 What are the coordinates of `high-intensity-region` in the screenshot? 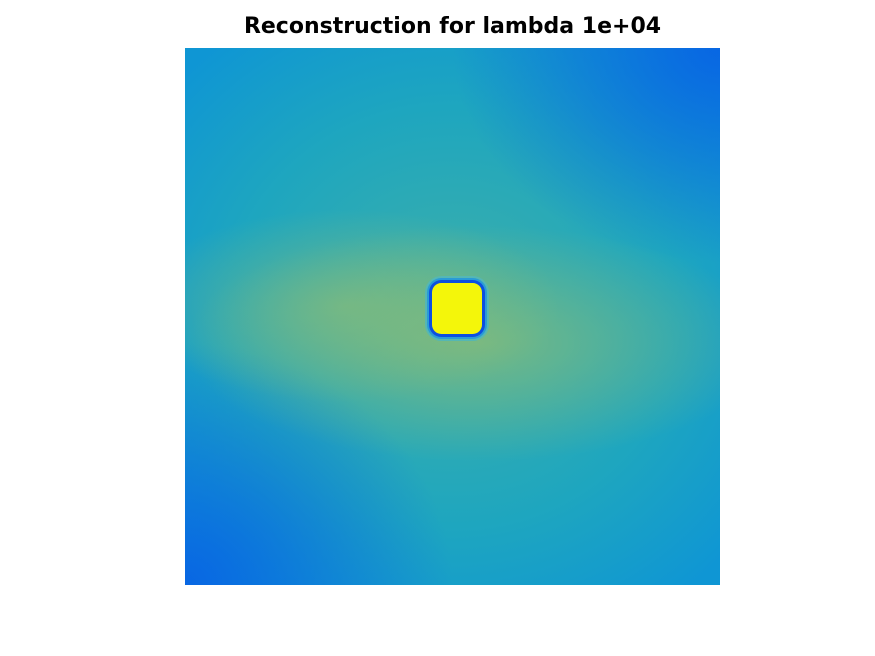 It's located at (457, 308).